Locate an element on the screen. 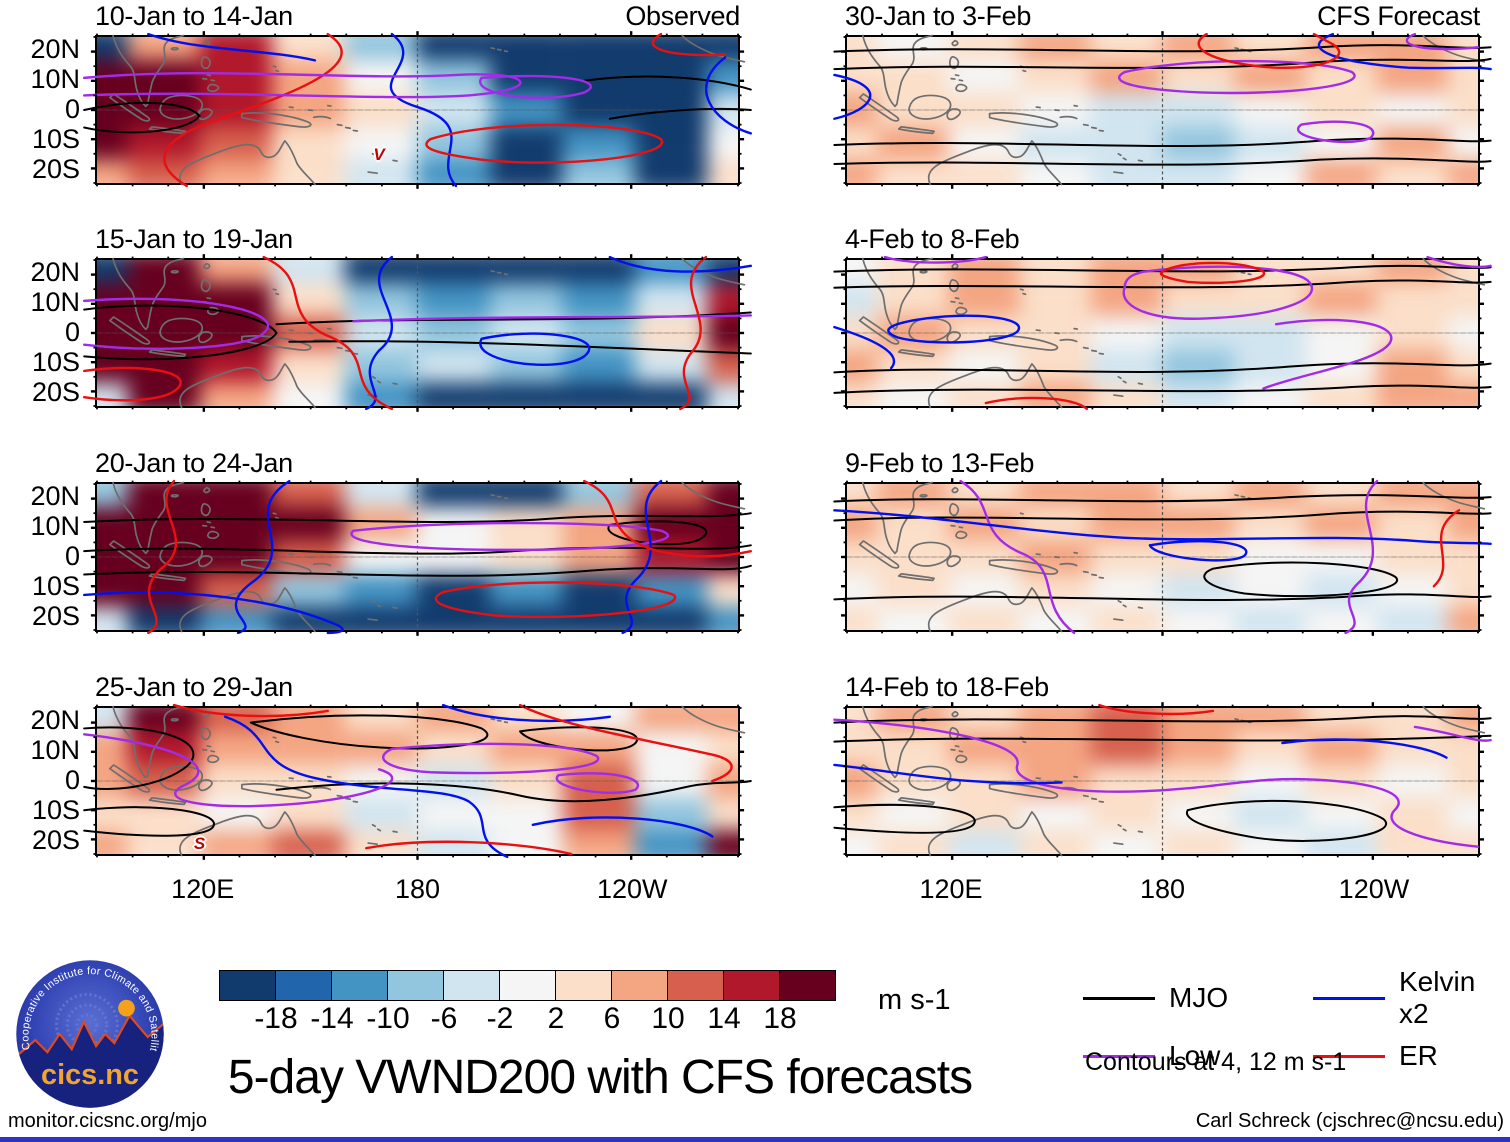  legend-item-kelvin: Kelvin x2 is located at coordinates (1408, 998).